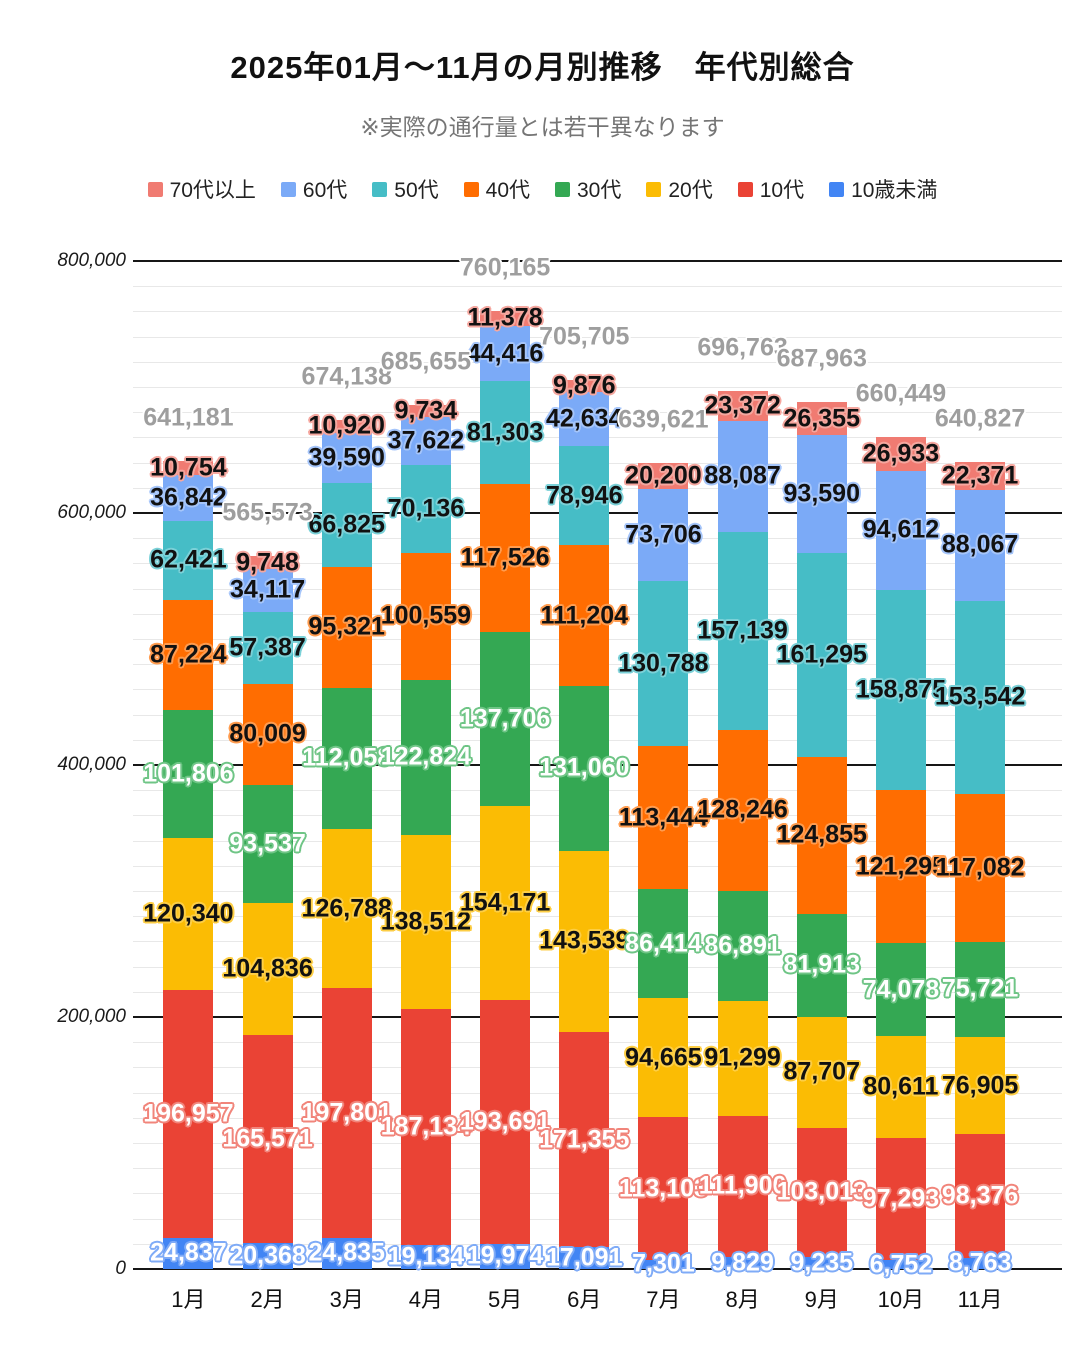 This screenshot has width=1085, height=1364. I want to click on legend-item-50代: 50代, so click(405, 189).